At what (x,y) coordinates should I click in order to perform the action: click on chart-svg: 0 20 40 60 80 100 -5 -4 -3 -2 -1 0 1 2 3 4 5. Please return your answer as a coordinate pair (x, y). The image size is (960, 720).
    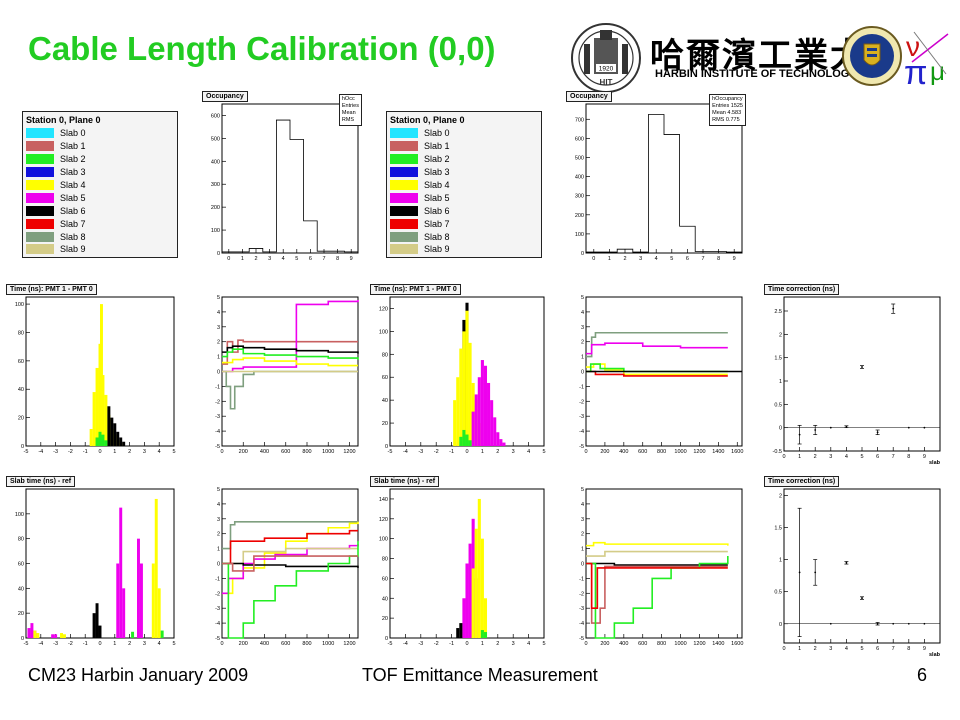
    Looking at the image, I should click on (95, 567).